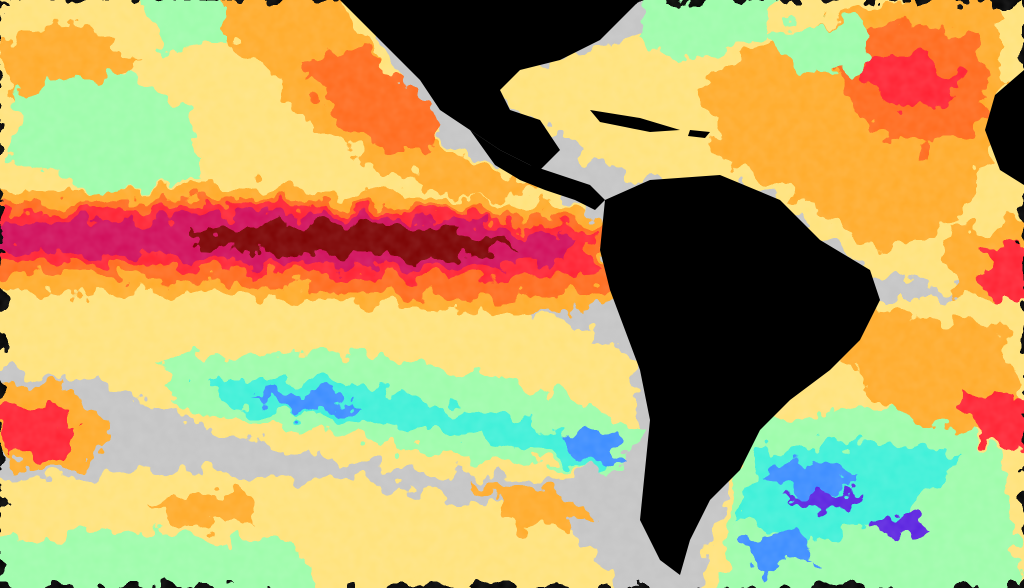 This screenshot has height=588, width=1024. What do you see at coordinates (490, 85) in the screenshot?
I see `north-america` at bounding box center [490, 85].